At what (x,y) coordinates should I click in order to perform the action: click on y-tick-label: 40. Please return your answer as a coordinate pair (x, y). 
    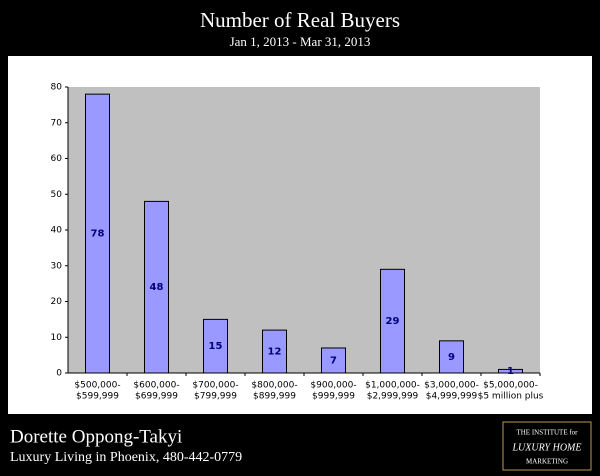
    Looking at the image, I should click on (57, 231).